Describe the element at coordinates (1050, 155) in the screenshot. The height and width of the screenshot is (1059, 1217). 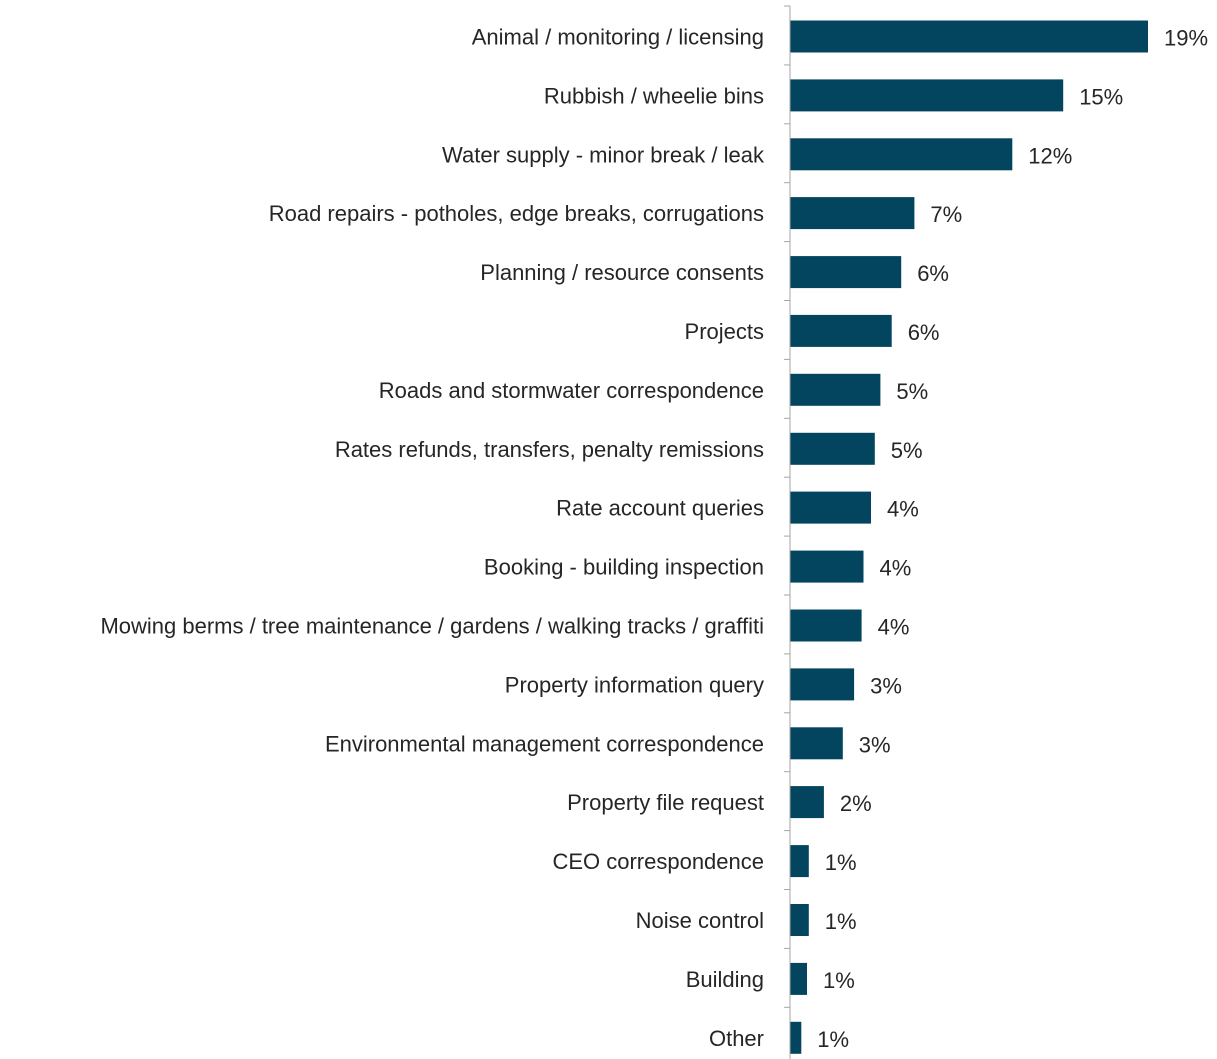
I see `data-label: 12%` at that location.